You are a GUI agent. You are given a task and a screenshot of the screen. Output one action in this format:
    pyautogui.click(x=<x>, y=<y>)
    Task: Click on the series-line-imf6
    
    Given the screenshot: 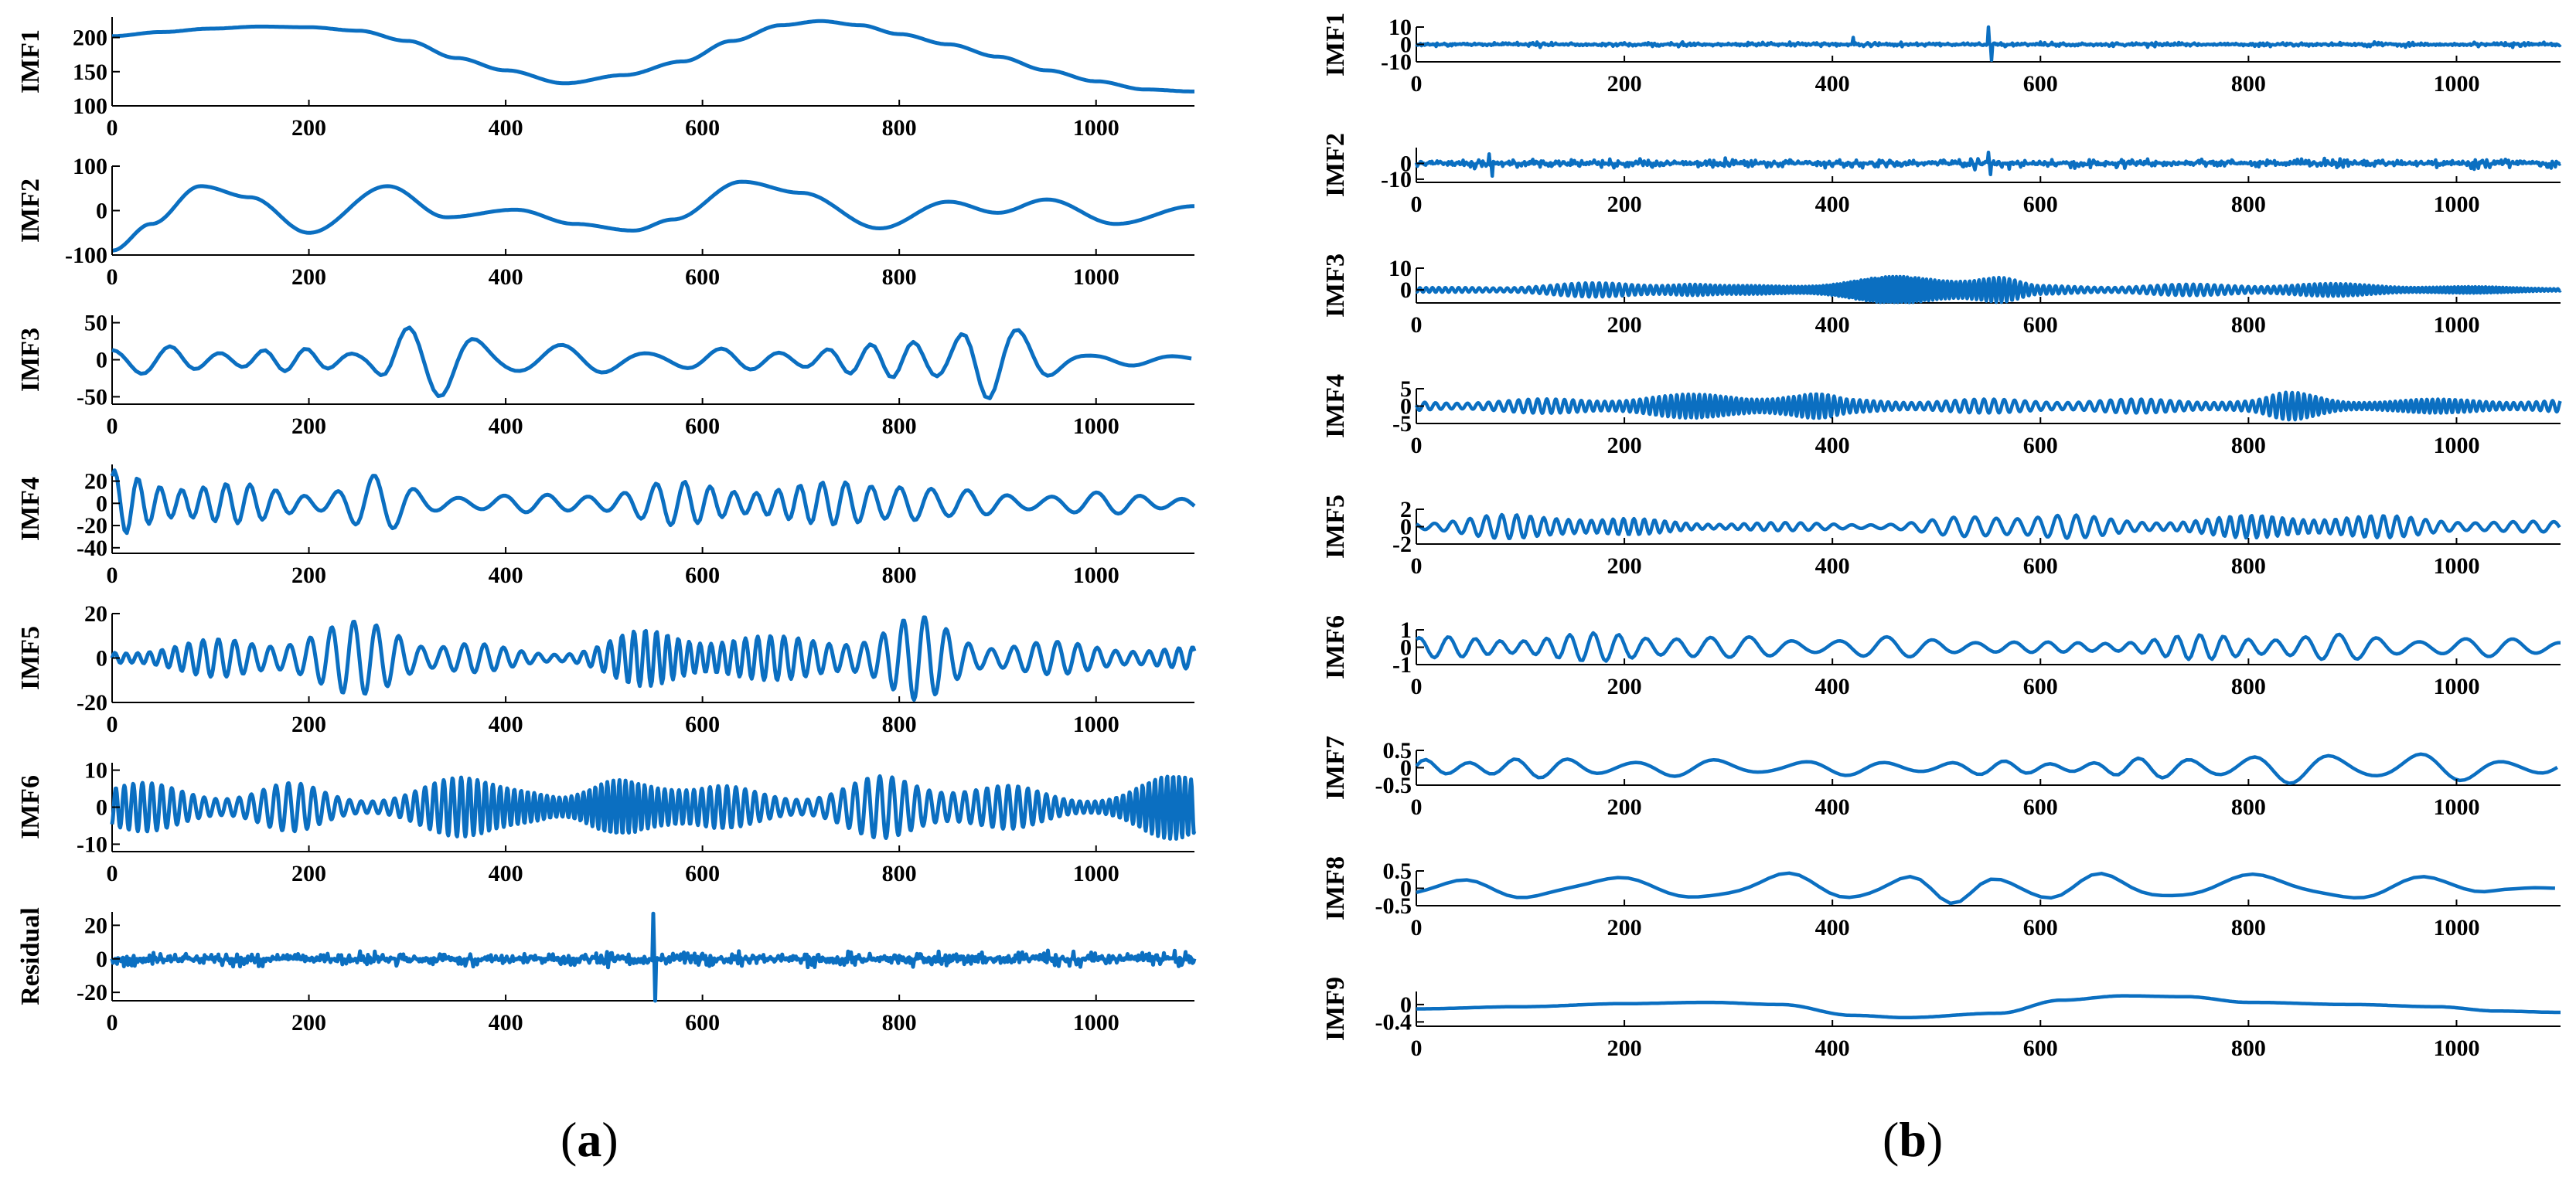 What is the action you would take?
    pyautogui.click(x=1988, y=647)
    